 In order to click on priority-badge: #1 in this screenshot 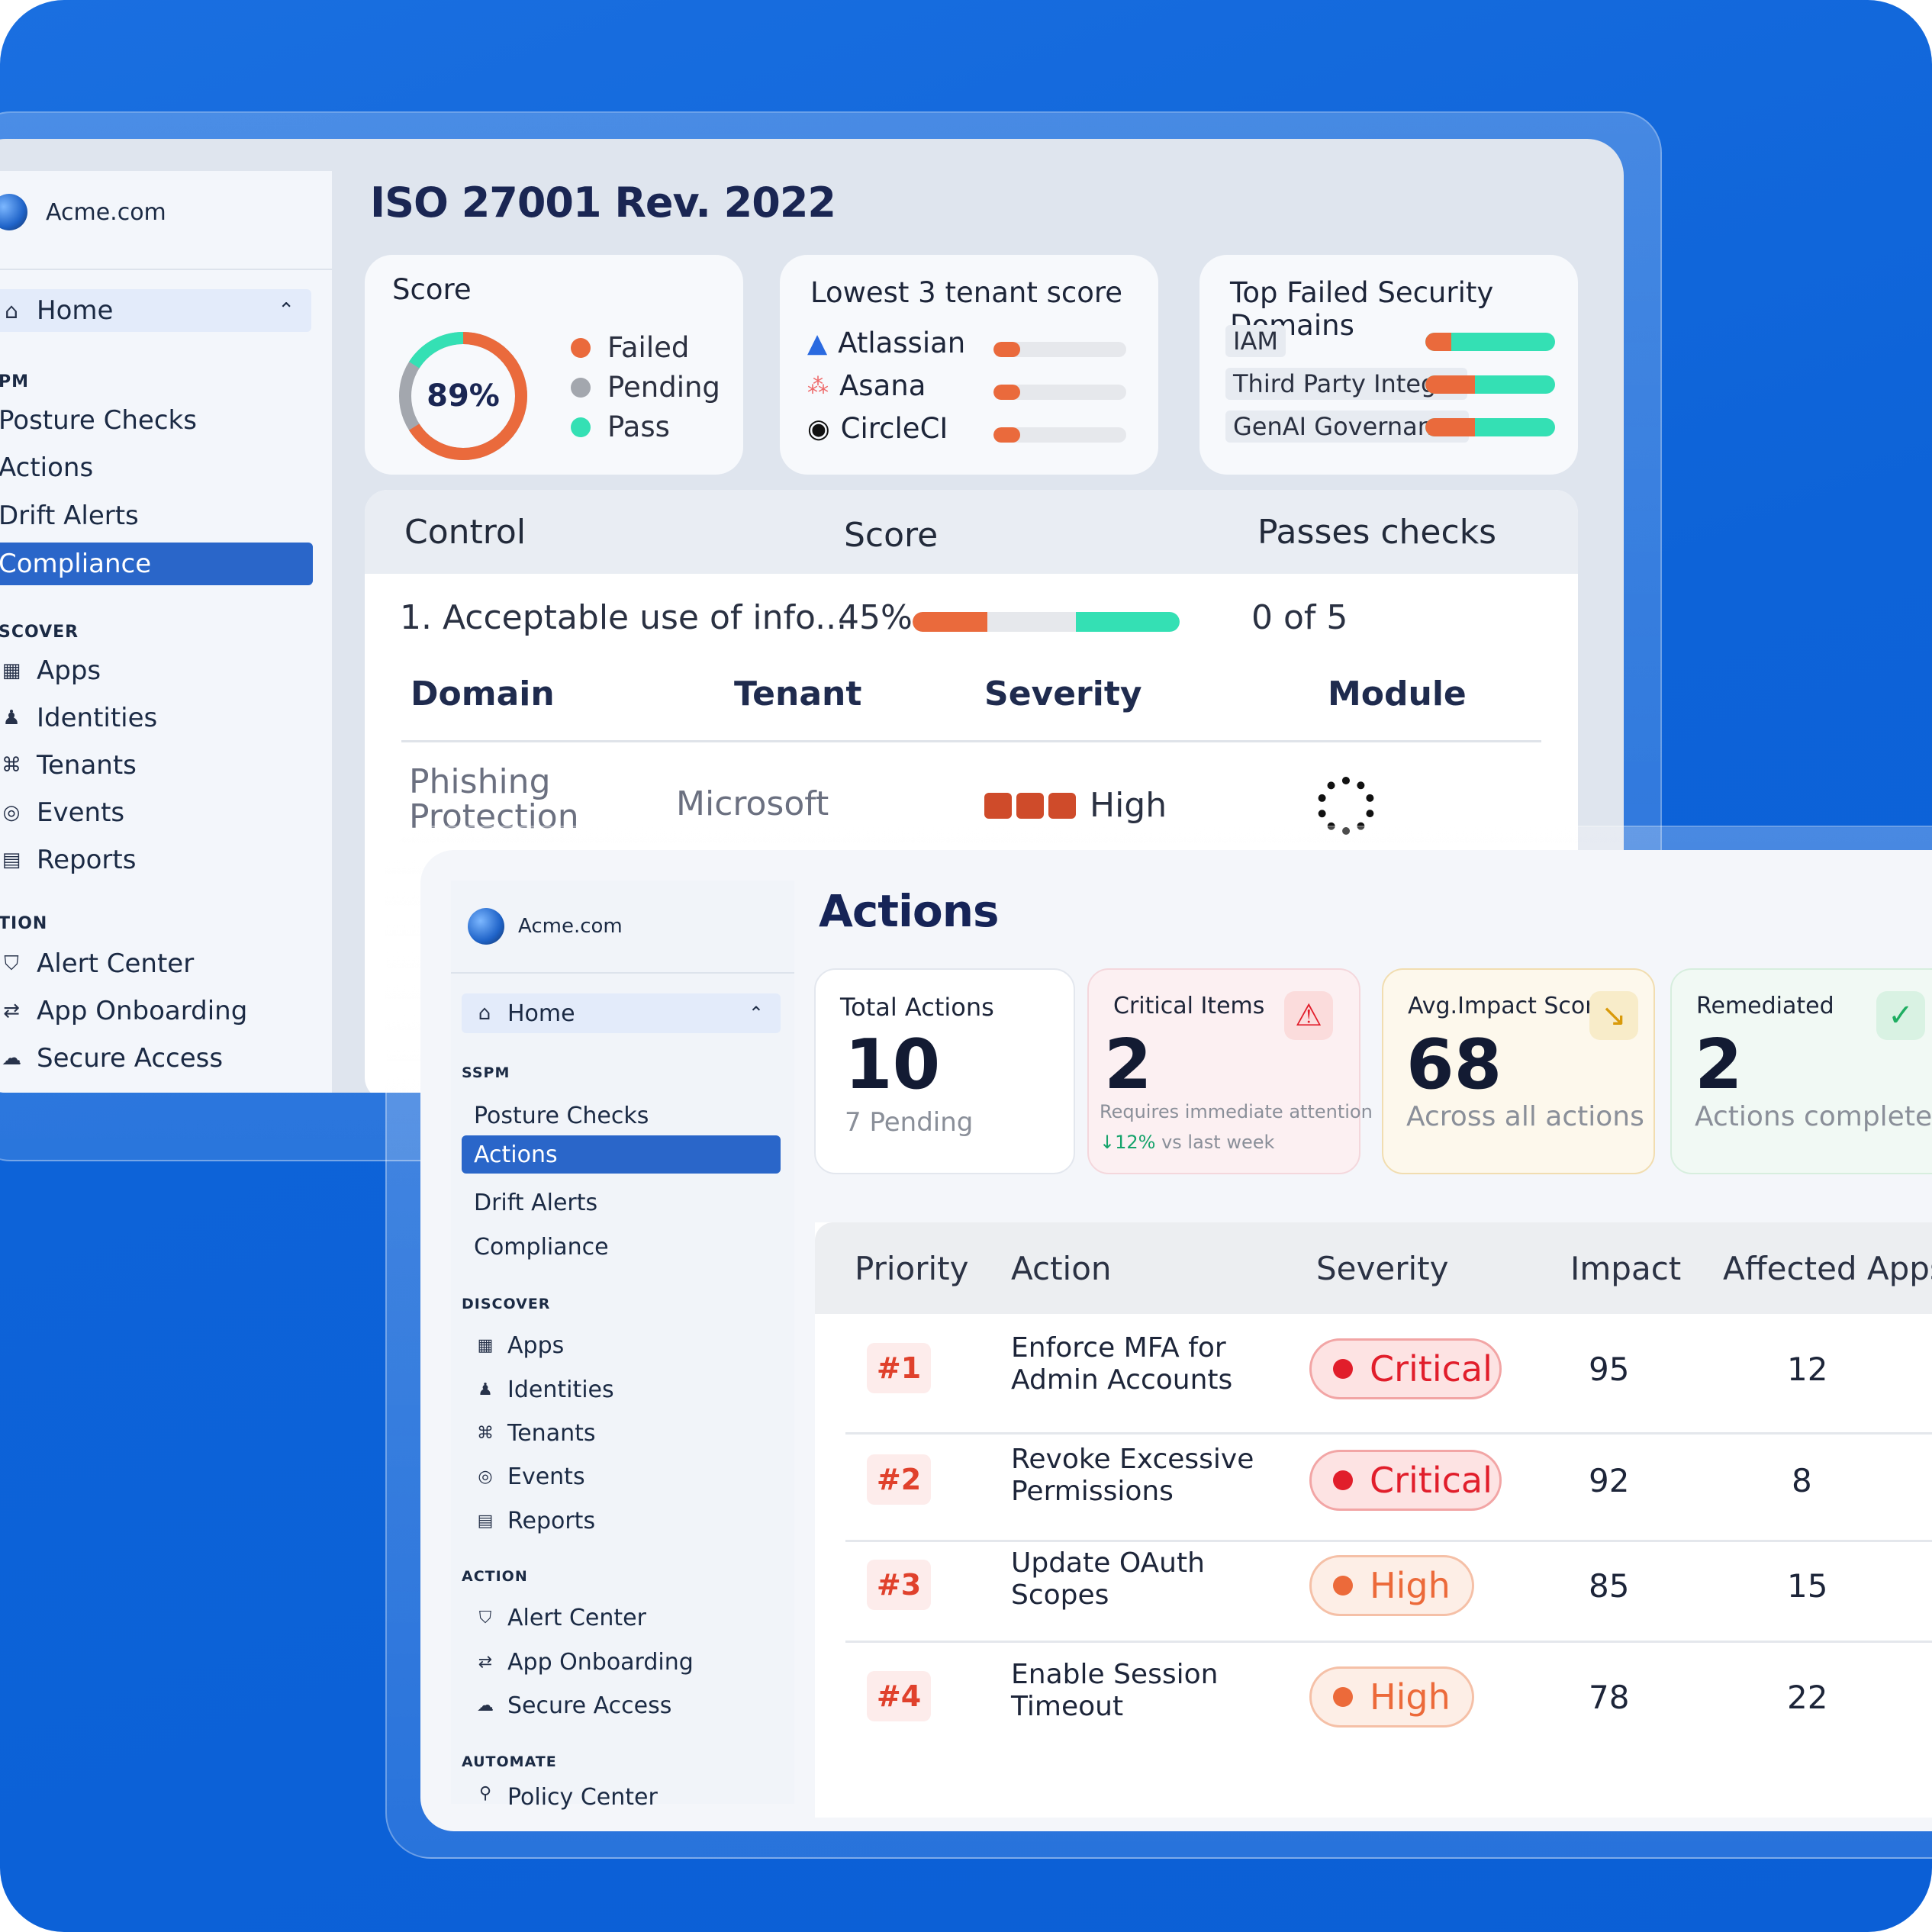, I will do `click(899, 1368)`.